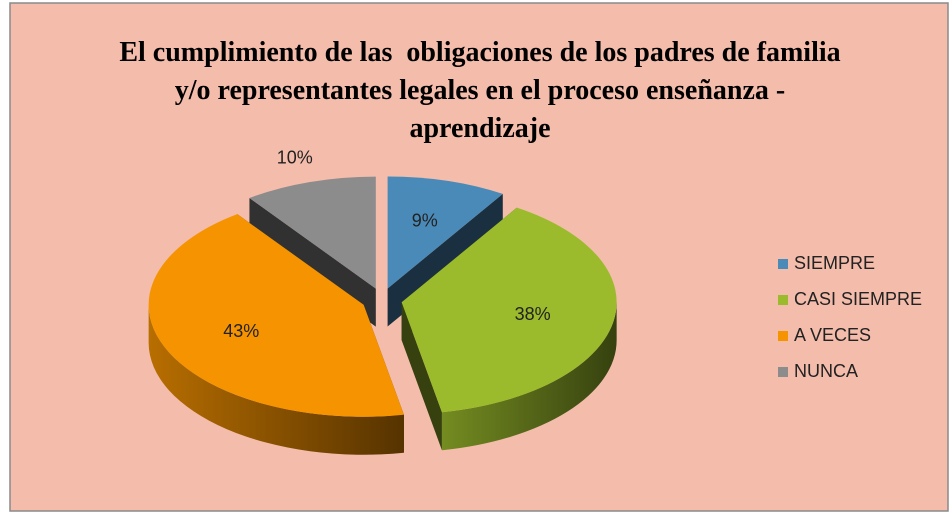 This screenshot has height=515, width=952. What do you see at coordinates (832, 335) in the screenshot?
I see `legend-label: A VECES` at bounding box center [832, 335].